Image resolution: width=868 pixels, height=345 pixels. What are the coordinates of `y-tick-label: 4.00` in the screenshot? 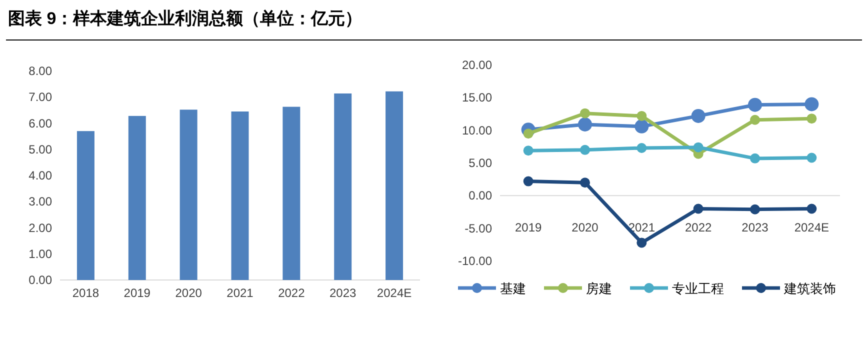 It's located at (40, 175).